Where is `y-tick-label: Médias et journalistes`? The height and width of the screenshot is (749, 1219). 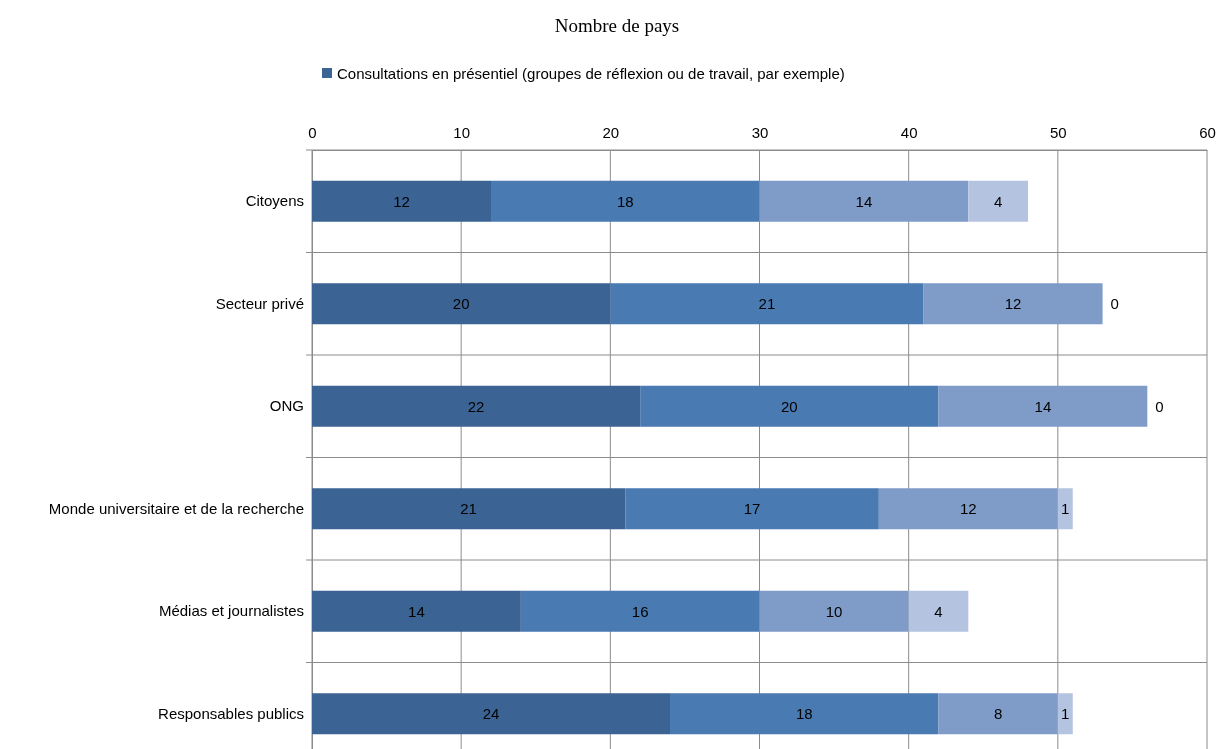 y-tick-label: Médias et journalistes is located at coordinates (231, 611).